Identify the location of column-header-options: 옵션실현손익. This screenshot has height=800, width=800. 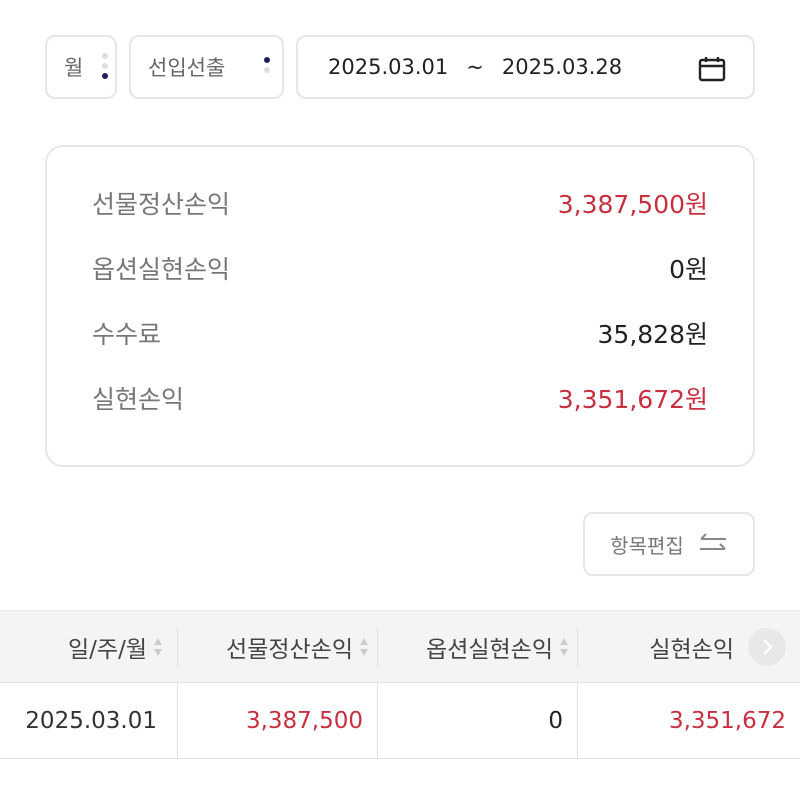
(477, 646).